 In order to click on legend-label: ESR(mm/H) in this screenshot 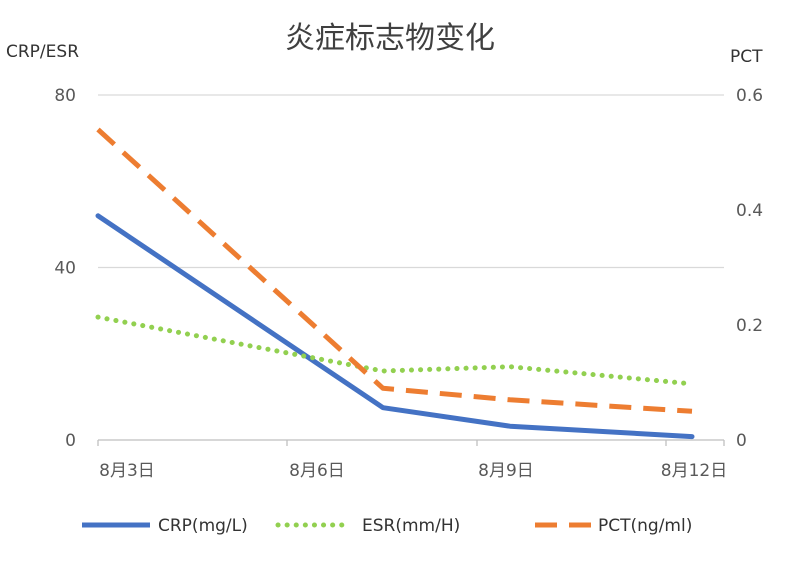, I will do `click(411, 526)`.